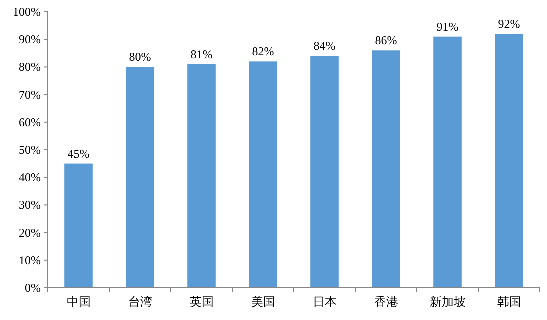 The width and height of the screenshot is (547, 320). Describe the element at coordinates (509, 302) in the screenshot. I see `x-tick-label: 韩国` at that location.